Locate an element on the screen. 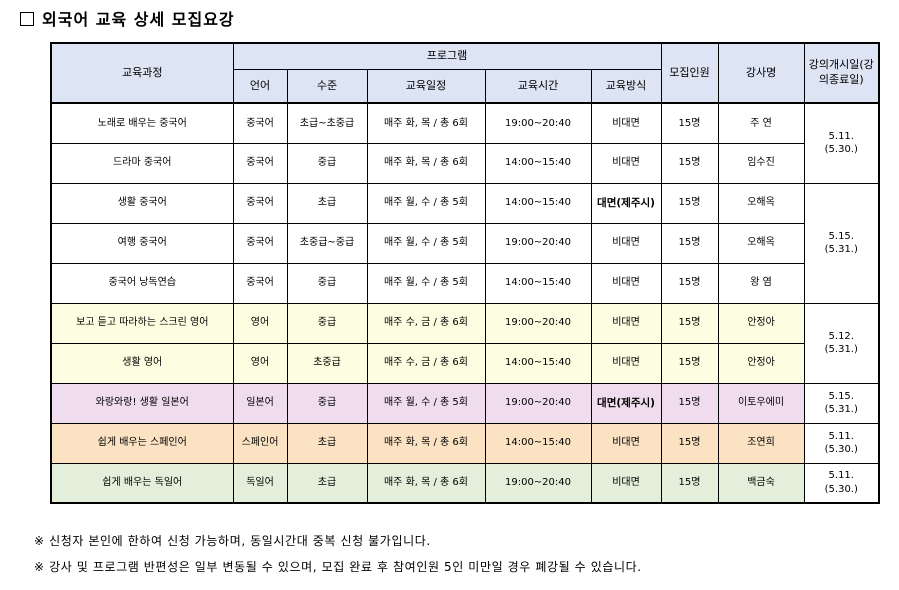 This screenshot has width=899, height=590. page-title: 외국어 교육 상세 모집요강 is located at coordinates (127, 18).